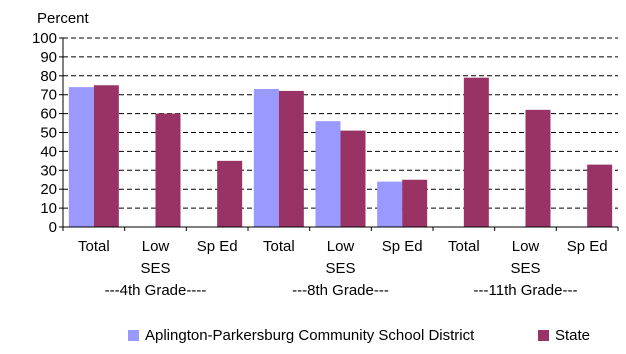 The image size is (626, 354). Describe the element at coordinates (53, 227) in the screenshot. I see `y-tick-label: 0` at that location.